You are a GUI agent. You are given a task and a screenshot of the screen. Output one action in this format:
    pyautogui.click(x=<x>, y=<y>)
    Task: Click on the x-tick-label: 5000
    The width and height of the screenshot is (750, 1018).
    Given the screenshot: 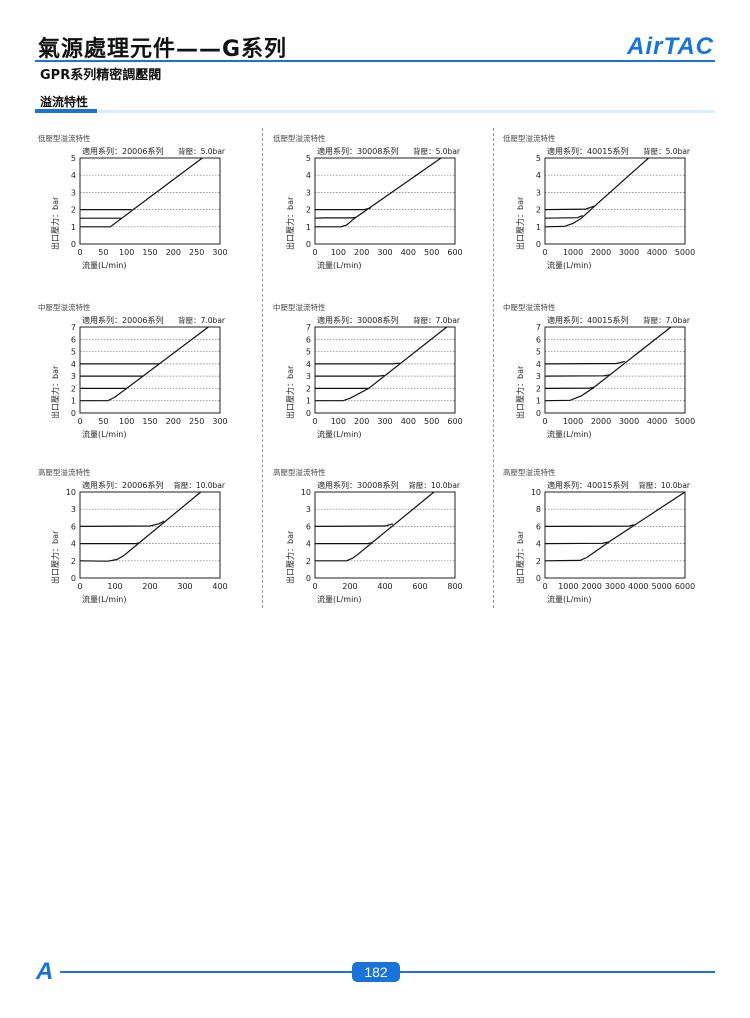 What is the action you would take?
    pyautogui.click(x=661, y=586)
    